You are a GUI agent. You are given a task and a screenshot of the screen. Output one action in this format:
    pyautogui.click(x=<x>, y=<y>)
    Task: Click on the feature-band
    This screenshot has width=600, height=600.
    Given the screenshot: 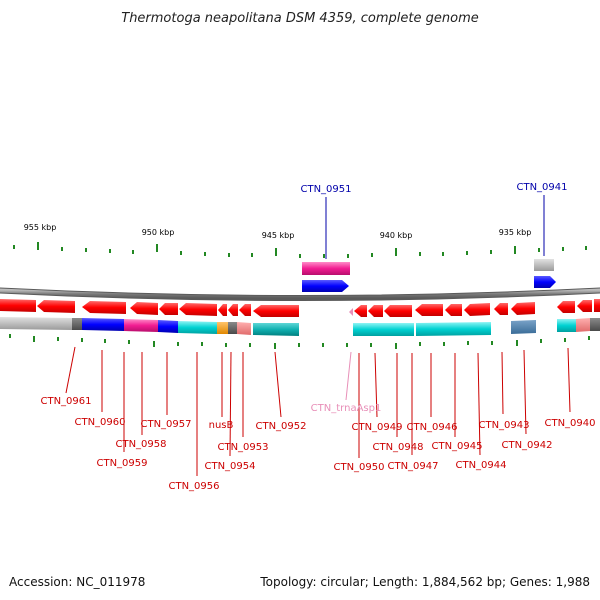 What is the action you would take?
    pyautogui.click(x=300, y=326)
    